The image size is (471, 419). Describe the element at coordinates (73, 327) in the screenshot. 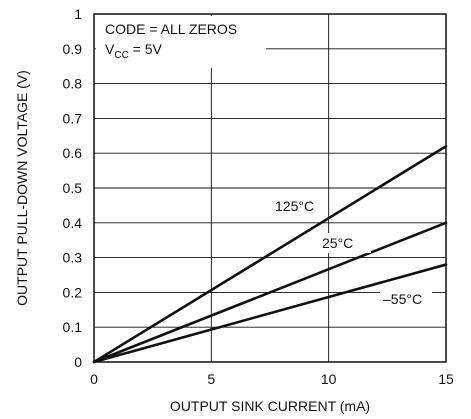

I see `y-tick-label: 0.1` at that location.